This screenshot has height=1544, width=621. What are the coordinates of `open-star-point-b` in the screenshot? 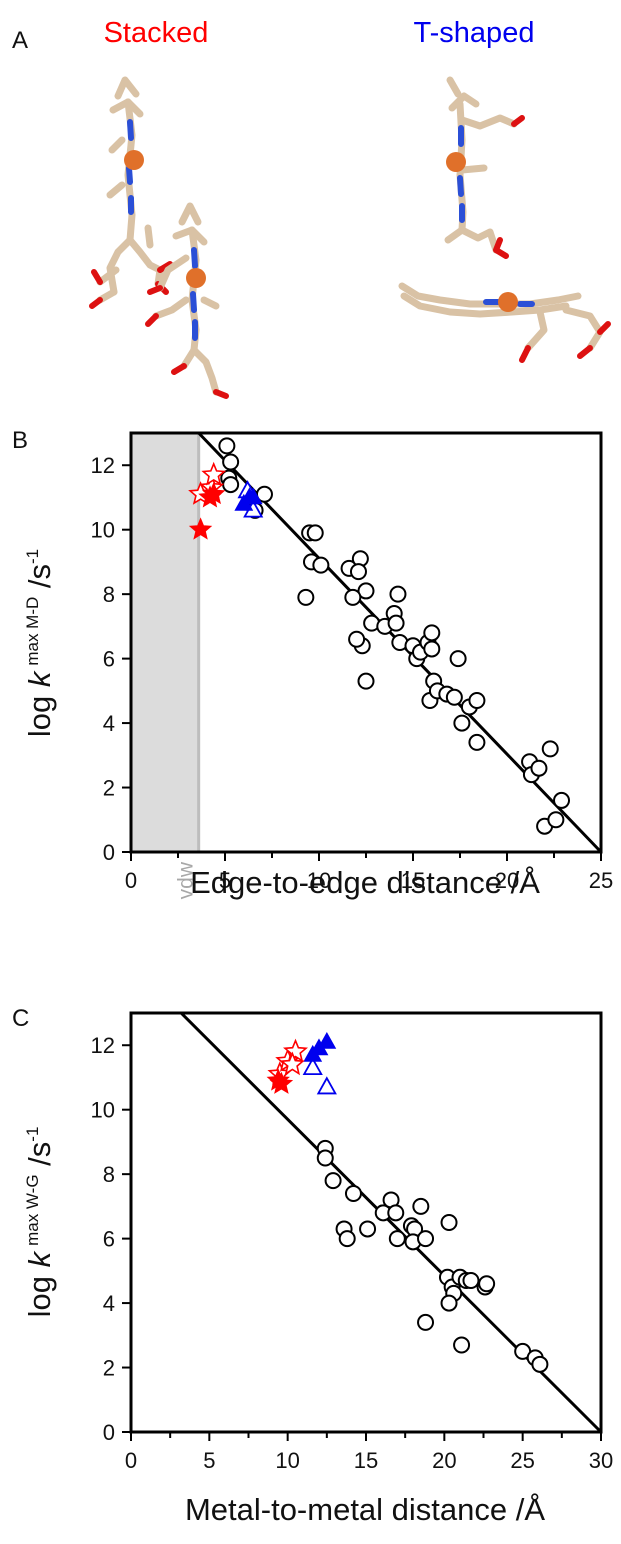 It's located at (214, 473).